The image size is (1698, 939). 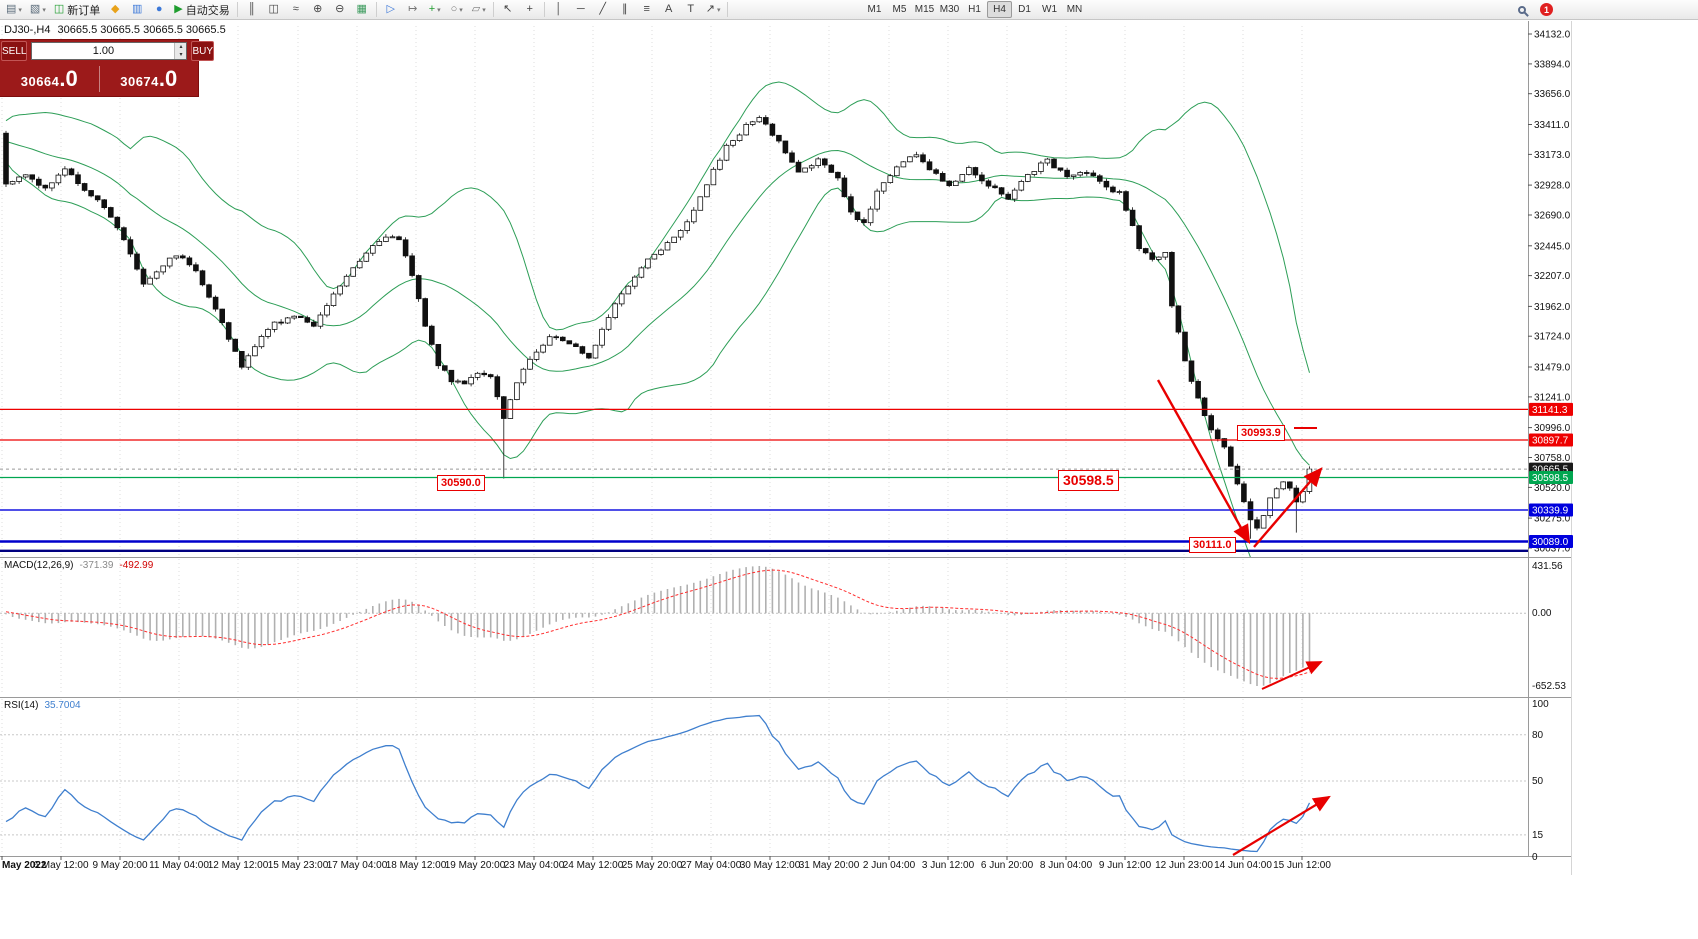 I want to click on trendline-icon: ╱, so click(x=603, y=9).